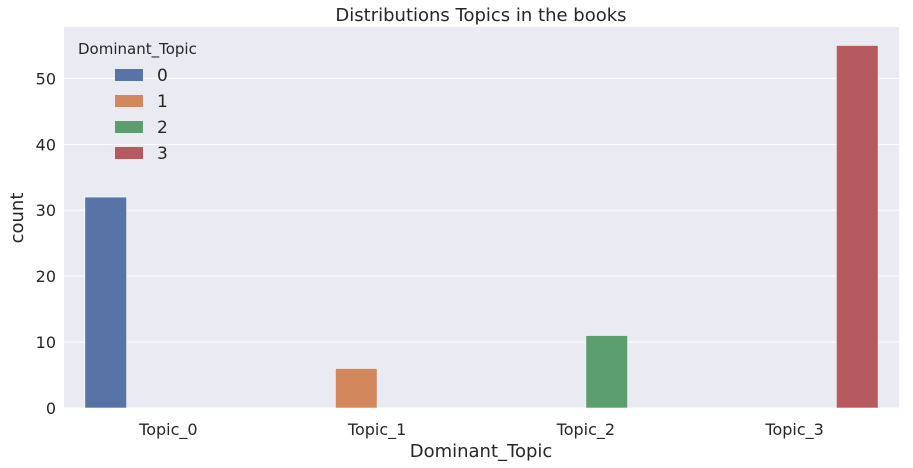 The width and height of the screenshot is (913, 468). I want to click on x-tick-label: Topic_2, so click(585, 430).